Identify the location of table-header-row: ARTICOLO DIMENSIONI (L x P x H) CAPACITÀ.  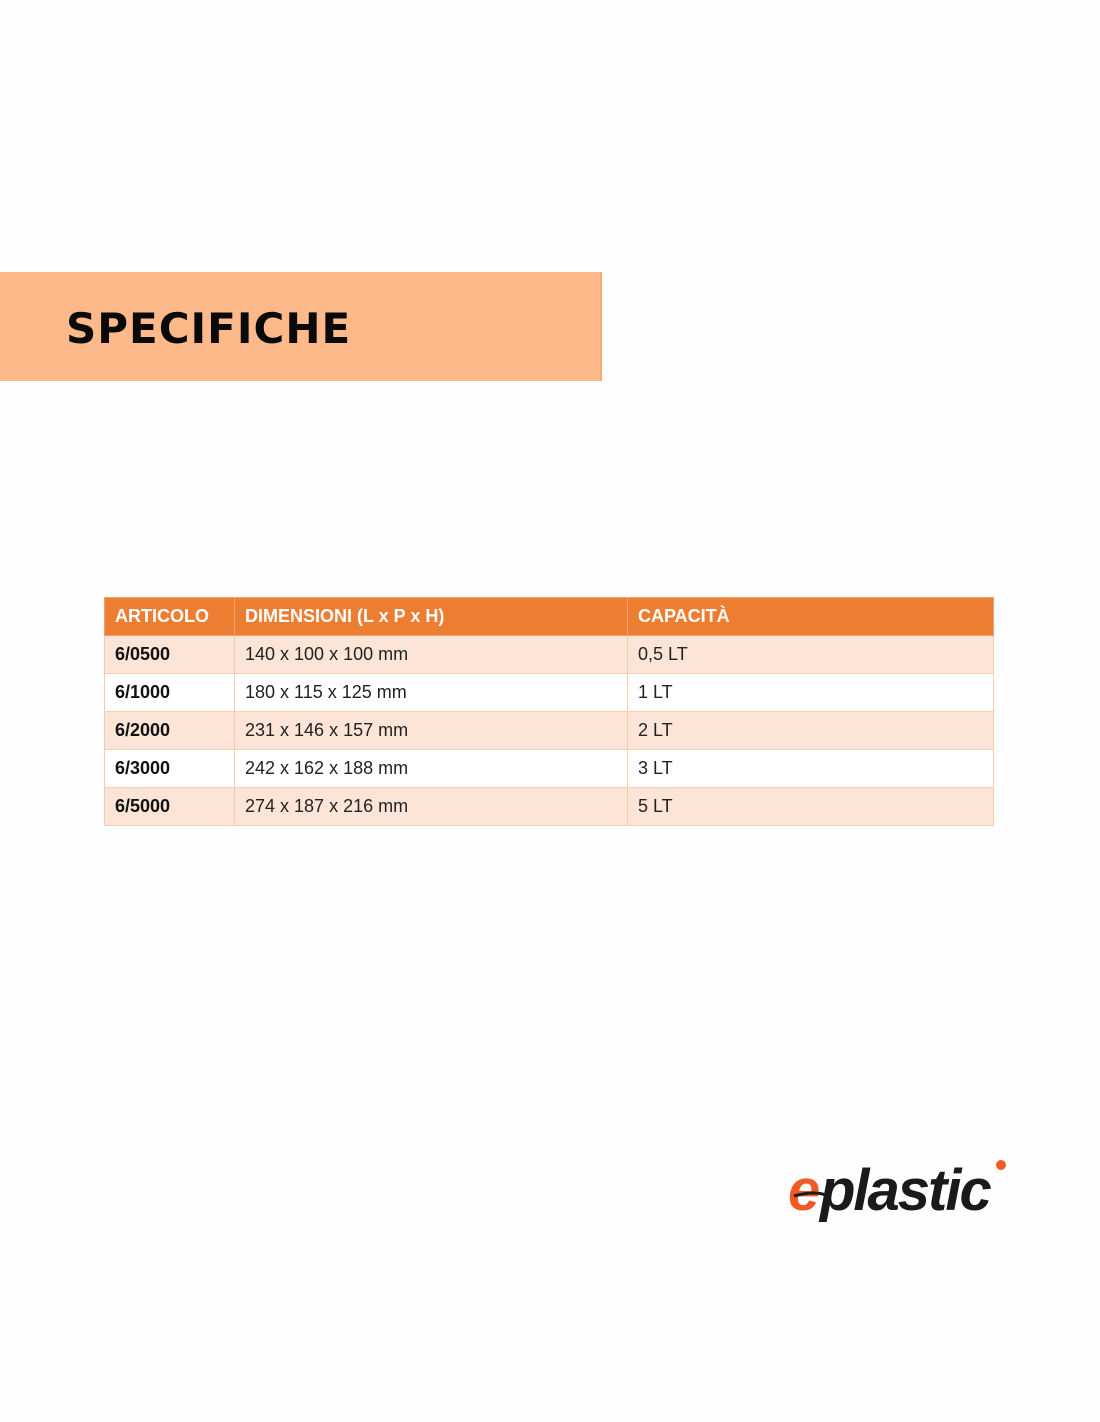
(549, 616).